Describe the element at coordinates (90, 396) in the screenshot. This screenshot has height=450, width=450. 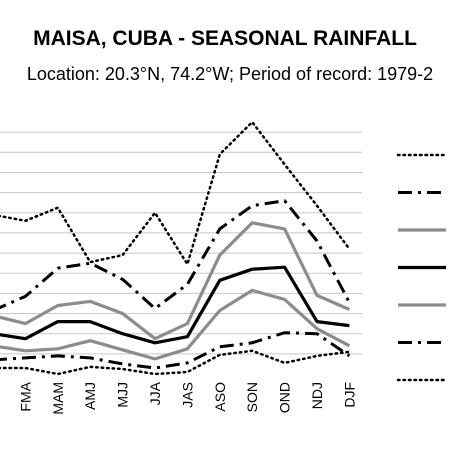
I see `x-tick-label: AMJ` at that location.